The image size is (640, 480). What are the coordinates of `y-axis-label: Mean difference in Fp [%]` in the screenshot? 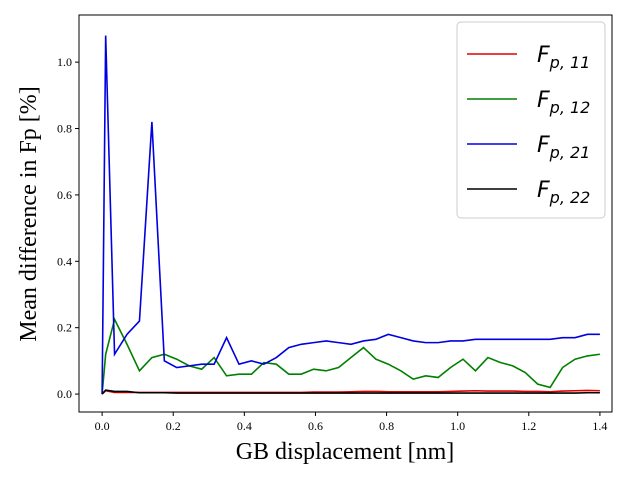 It's located at (29, 213).